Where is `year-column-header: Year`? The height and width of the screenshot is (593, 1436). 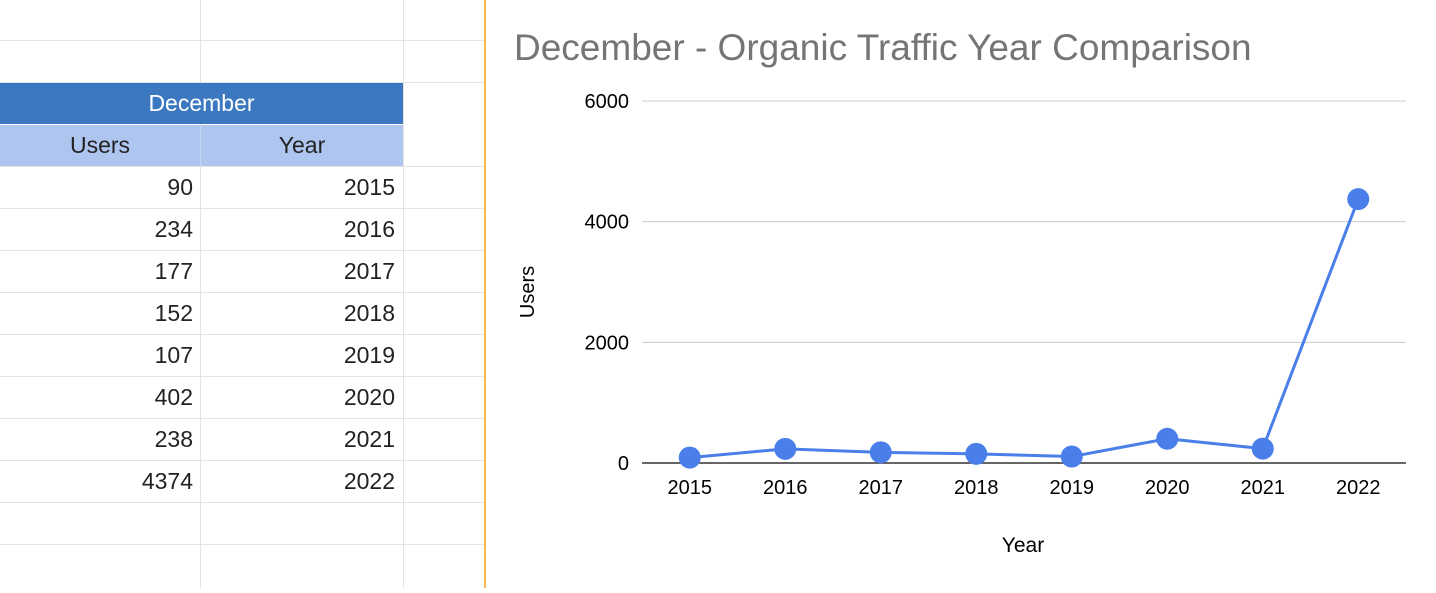 year-column-header: Year is located at coordinates (302, 145).